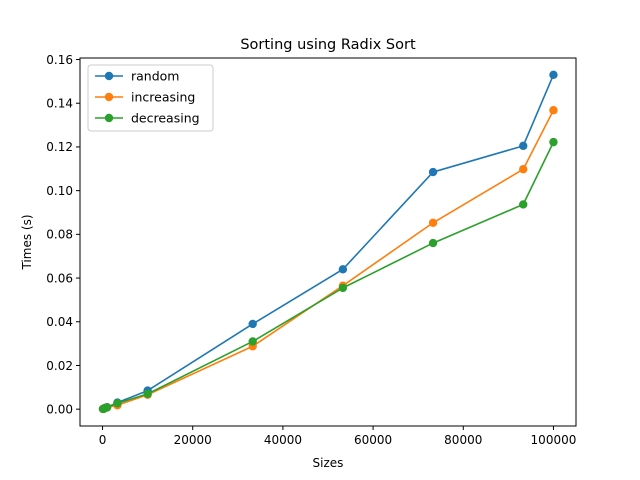 The height and width of the screenshot is (480, 640). Describe the element at coordinates (109, 118) in the screenshot. I see `legend-marker-decreasing` at that location.